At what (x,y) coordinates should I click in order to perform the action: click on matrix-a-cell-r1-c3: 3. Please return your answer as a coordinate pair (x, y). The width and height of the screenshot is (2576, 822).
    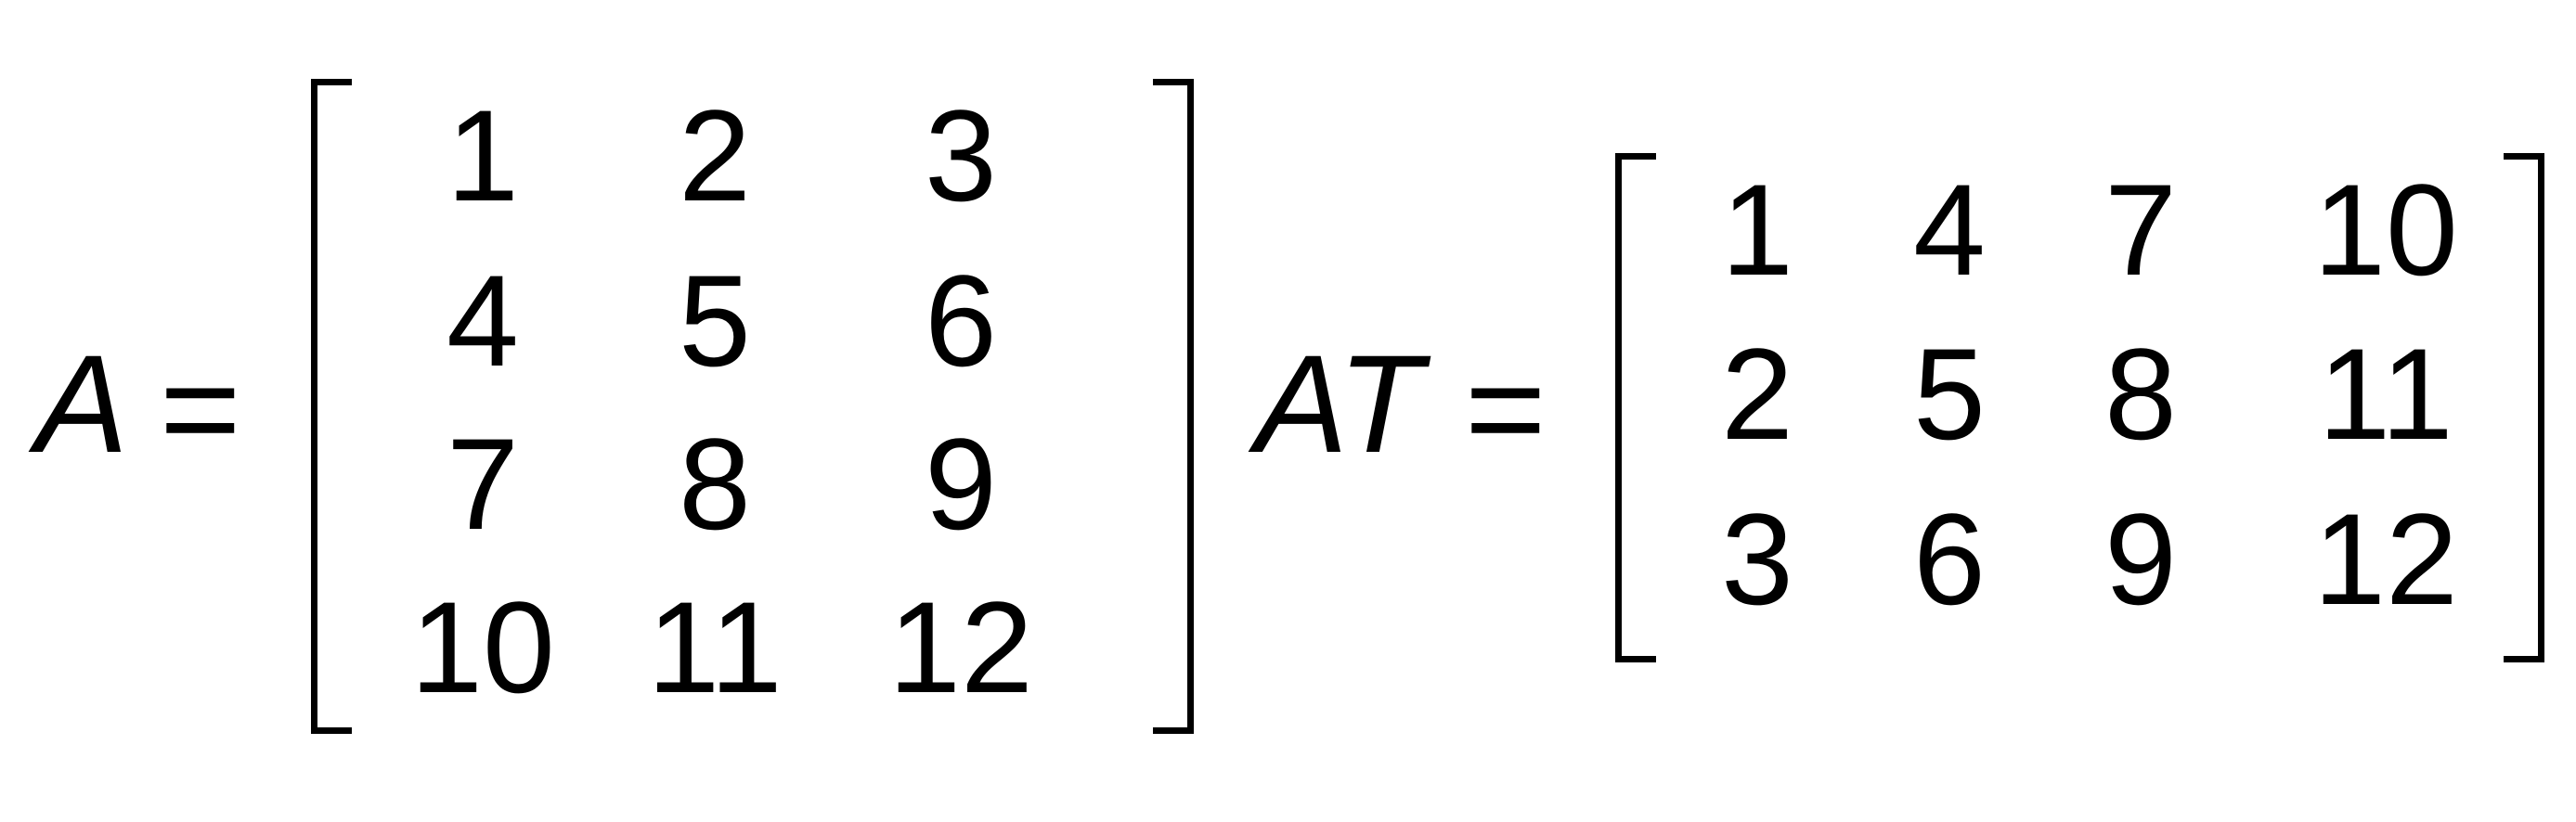
    Looking at the image, I should click on (961, 155).